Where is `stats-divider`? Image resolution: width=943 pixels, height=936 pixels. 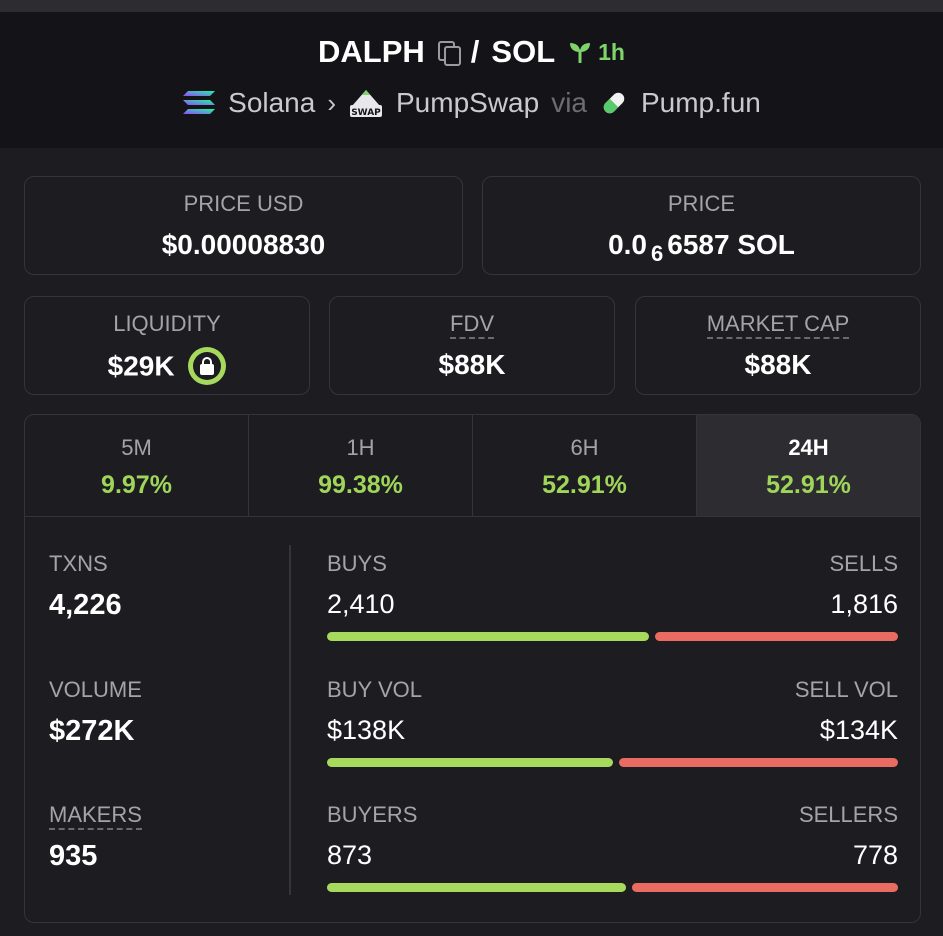
stats-divider is located at coordinates (290, 720).